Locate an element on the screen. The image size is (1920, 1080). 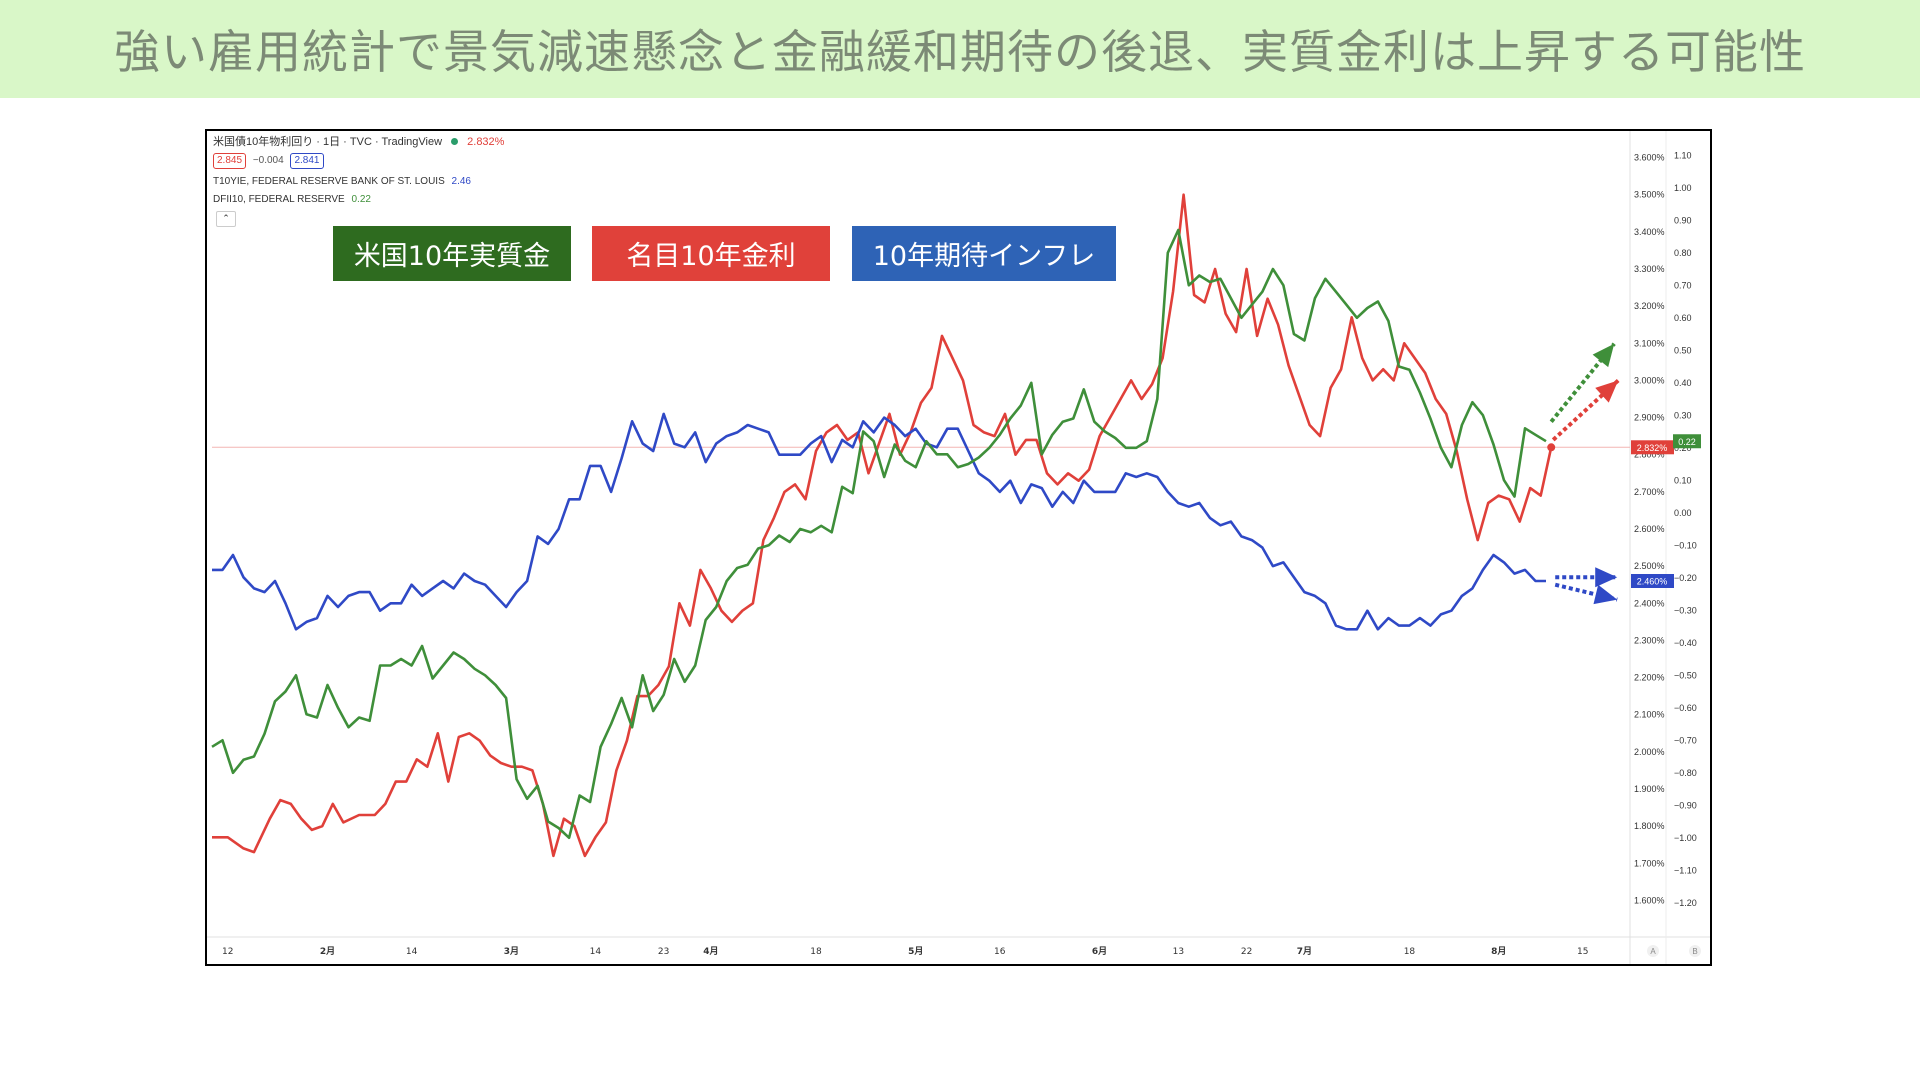
x-tick-label: 13 is located at coordinates (1178, 952).